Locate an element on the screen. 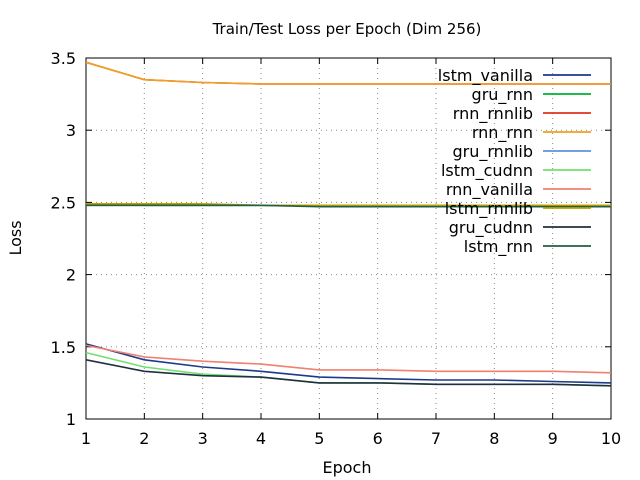  y-tick-label: 3 is located at coordinates (71, 130).